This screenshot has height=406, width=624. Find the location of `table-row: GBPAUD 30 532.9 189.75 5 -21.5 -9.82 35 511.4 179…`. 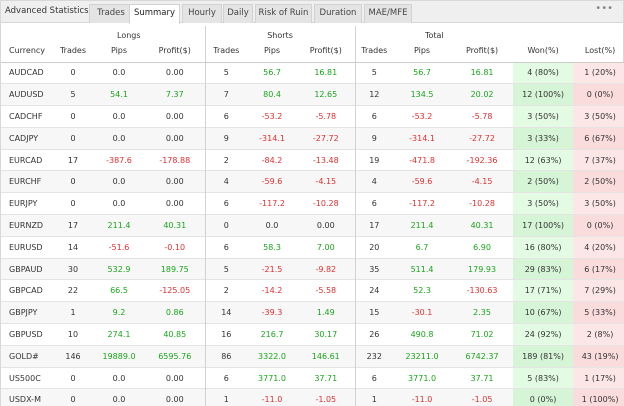

table-row: GBPAUD 30 532.9 189.75 5 -21.5 -9.82 35 511.4 179… is located at coordinates (312, 269).